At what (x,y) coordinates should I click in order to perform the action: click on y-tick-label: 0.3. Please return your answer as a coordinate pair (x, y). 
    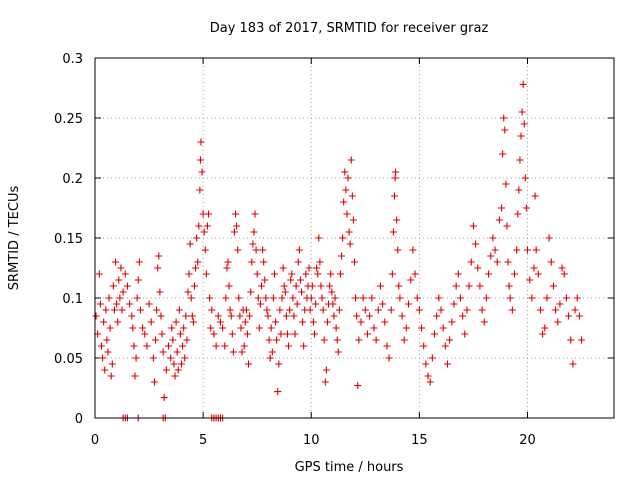
    Looking at the image, I should click on (72, 59).